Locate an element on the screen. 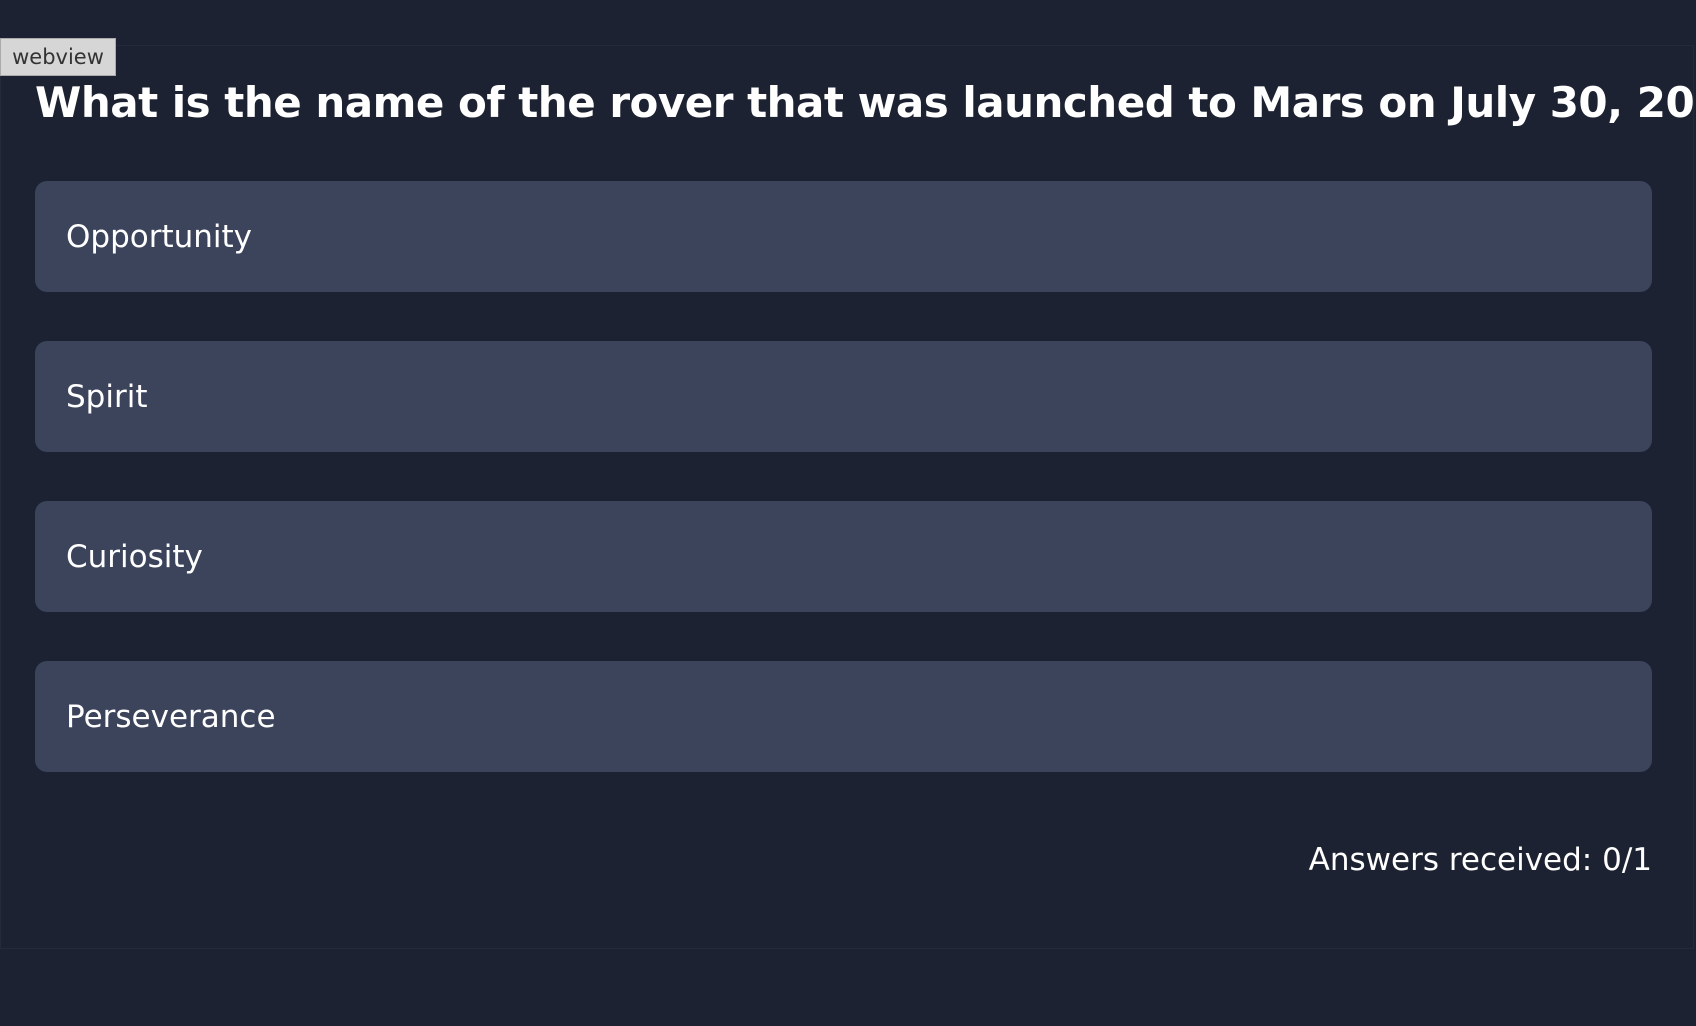 The image size is (1696, 1026). answer-option: Perseverance is located at coordinates (843, 716).